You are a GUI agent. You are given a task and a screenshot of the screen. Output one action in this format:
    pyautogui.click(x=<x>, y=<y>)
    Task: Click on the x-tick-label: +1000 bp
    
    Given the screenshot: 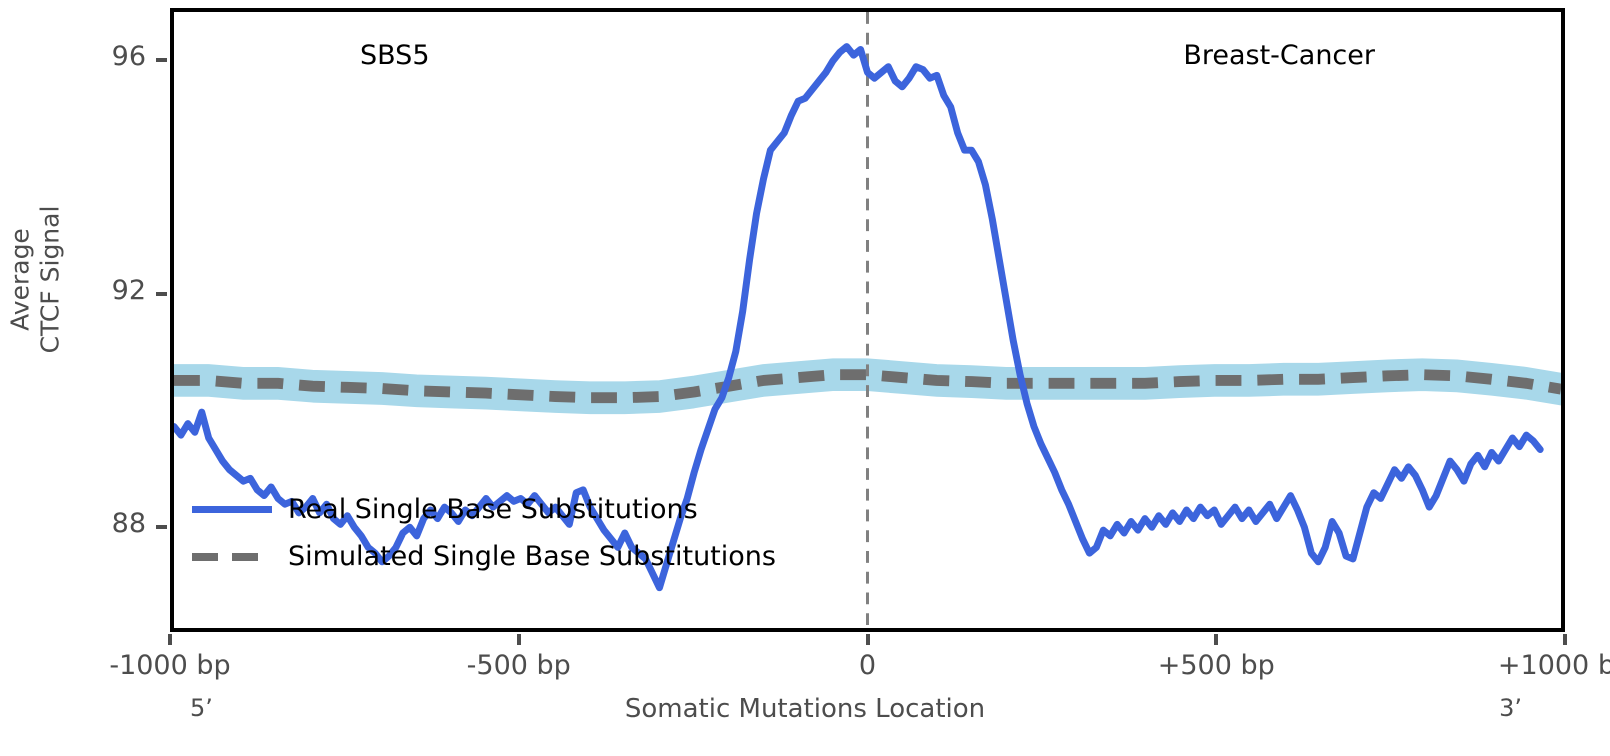 What is the action you would take?
    pyautogui.click(x=1553, y=665)
    